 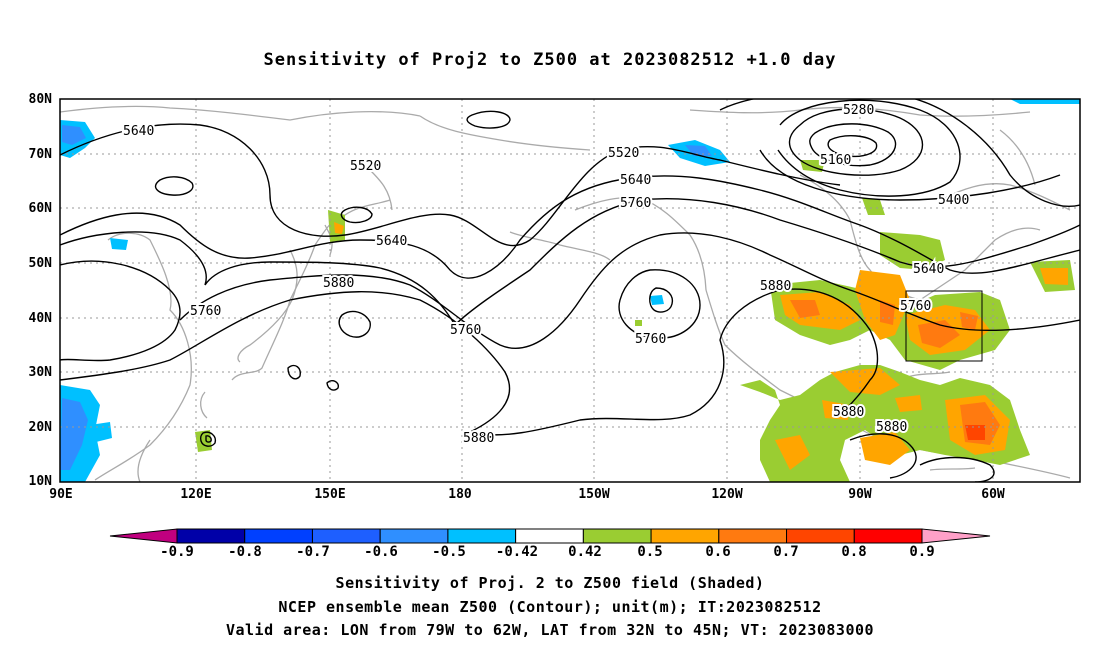 I want to click on lat-label-80n: 80N, so click(x=40, y=99).